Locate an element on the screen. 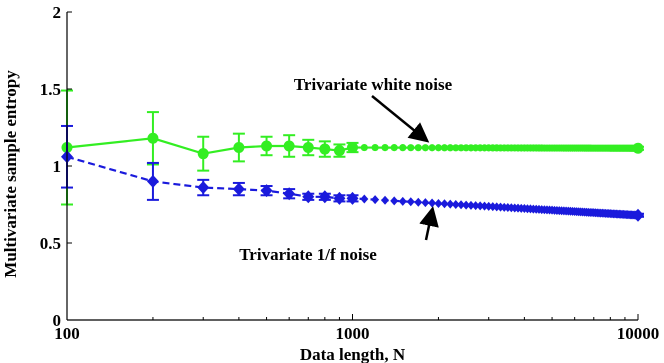 This screenshot has height=363, width=664. annotation-label: Trivariate white noise is located at coordinates (373, 84).